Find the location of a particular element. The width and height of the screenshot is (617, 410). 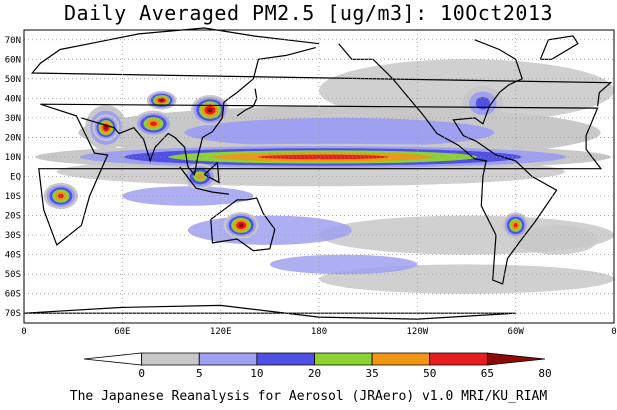

lon-tick-label: 60W is located at coordinates (516, 332).